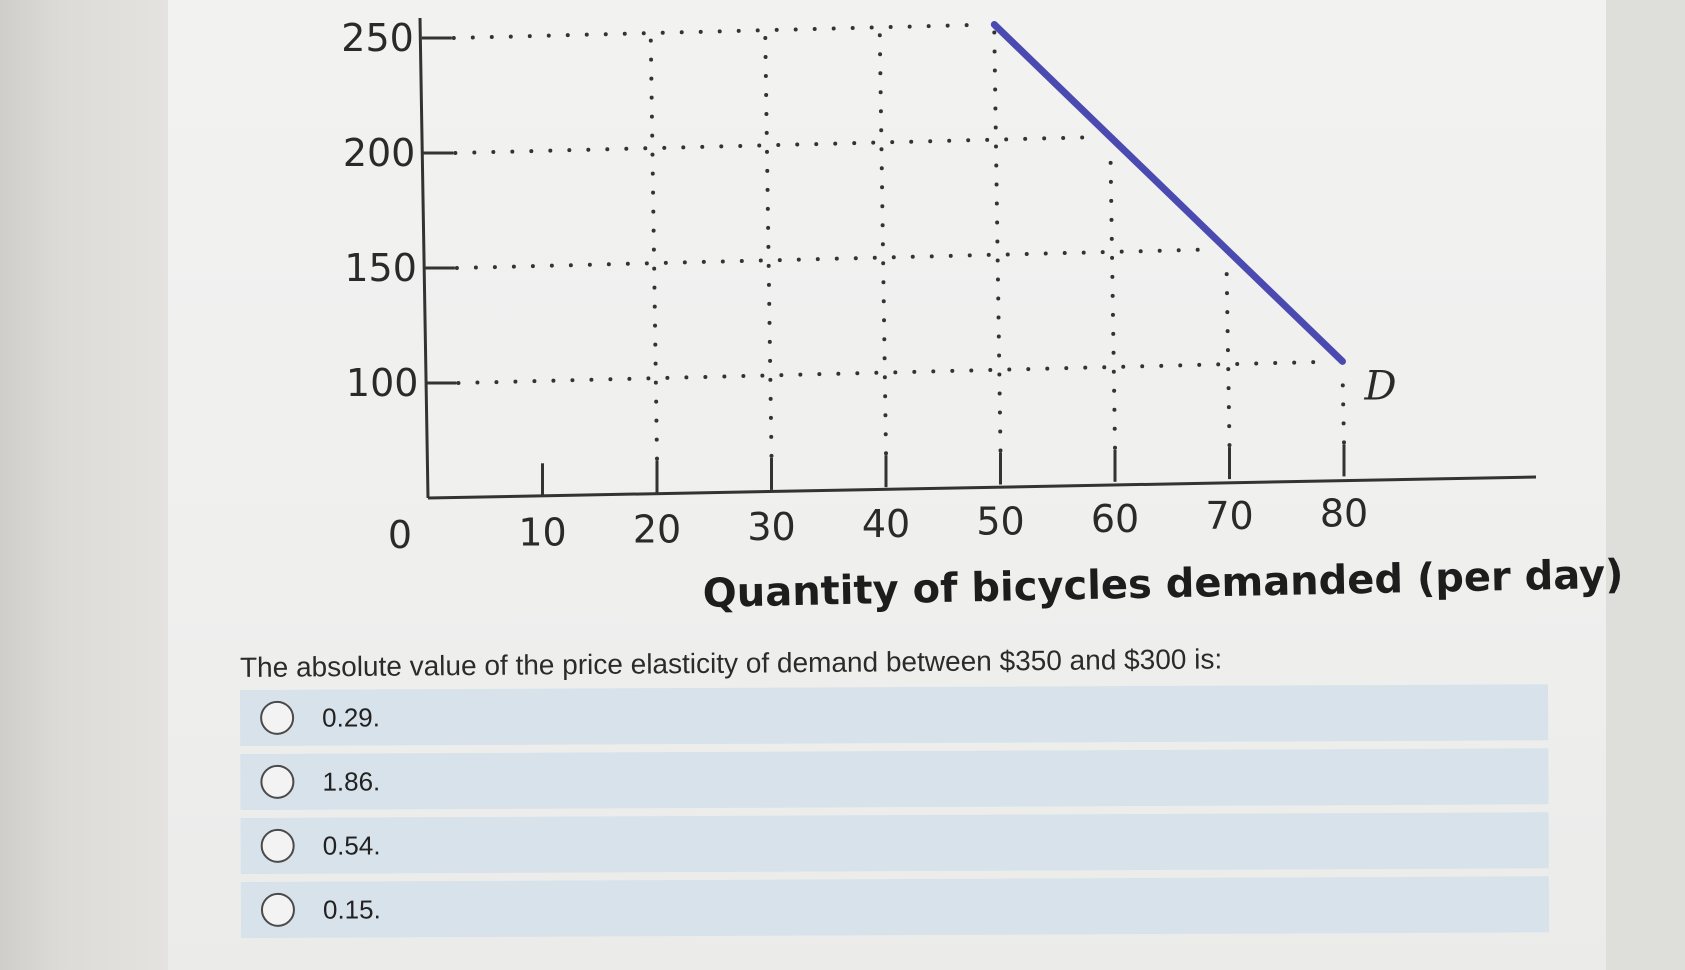  I want to click on demand-curve: D, so click(1193, 215).